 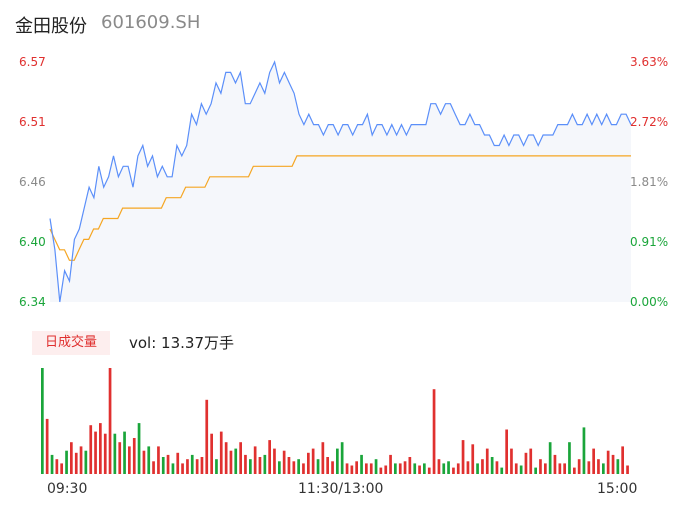 What do you see at coordinates (32, 182) in the screenshot?
I see `price-tick-2: 6.46` at bounding box center [32, 182].